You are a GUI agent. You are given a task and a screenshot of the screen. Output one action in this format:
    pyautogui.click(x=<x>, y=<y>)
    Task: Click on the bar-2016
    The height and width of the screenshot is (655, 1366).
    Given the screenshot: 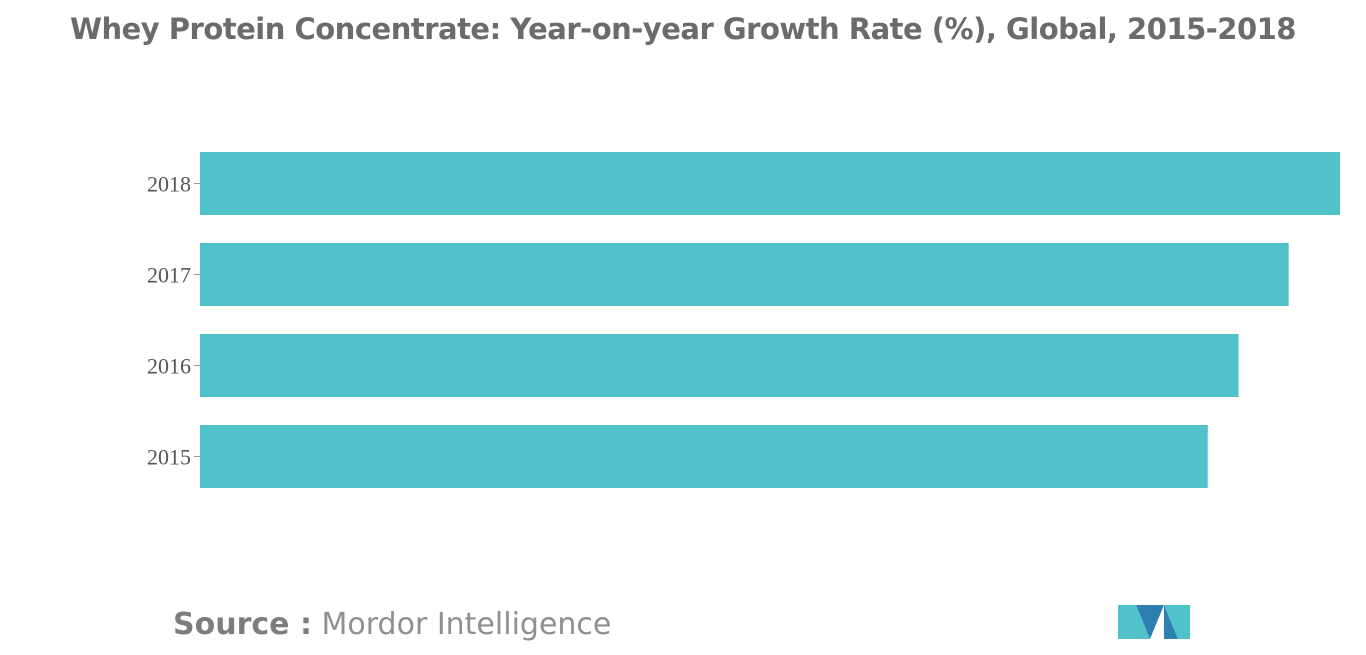 What is the action you would take?
    pyautogui.click(x=719, y=365)
    